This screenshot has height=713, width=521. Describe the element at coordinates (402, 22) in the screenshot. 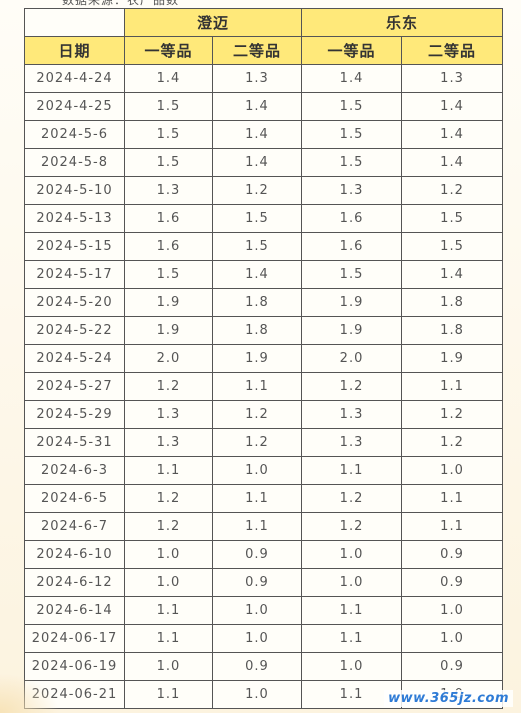

I see `region-header-ledong: 乐东` at that location.